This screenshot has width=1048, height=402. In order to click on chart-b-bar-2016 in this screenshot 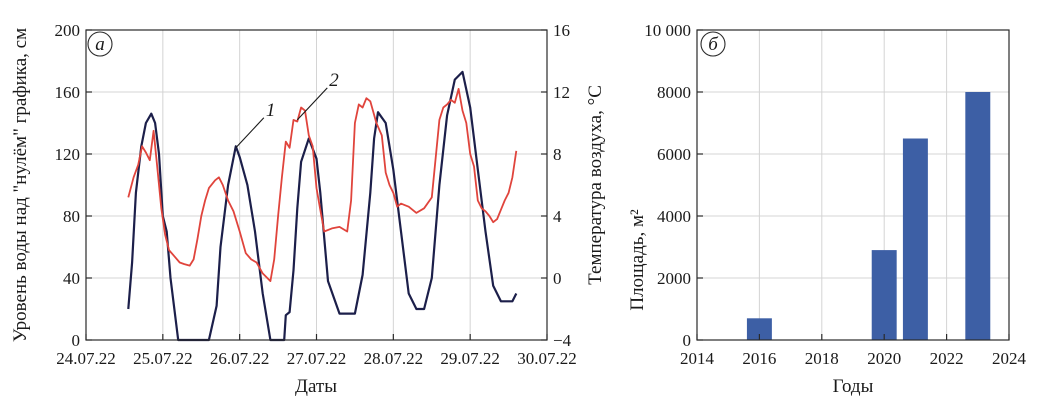, I will do `click(759, 329)`.